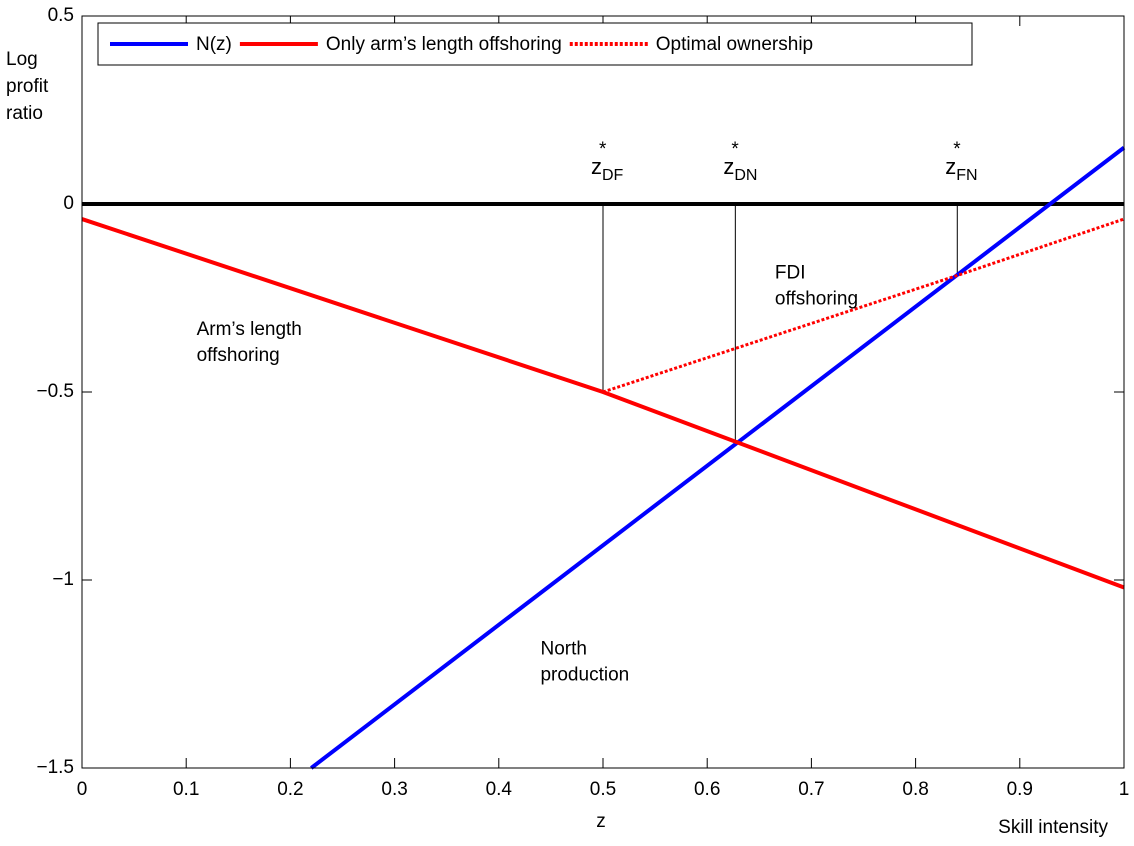 The image size is (1134, 846). What do you see at coordinates (63, 579) in the screenshot?
I see `y-tick-label: −1` at bounding box center [63, 579].